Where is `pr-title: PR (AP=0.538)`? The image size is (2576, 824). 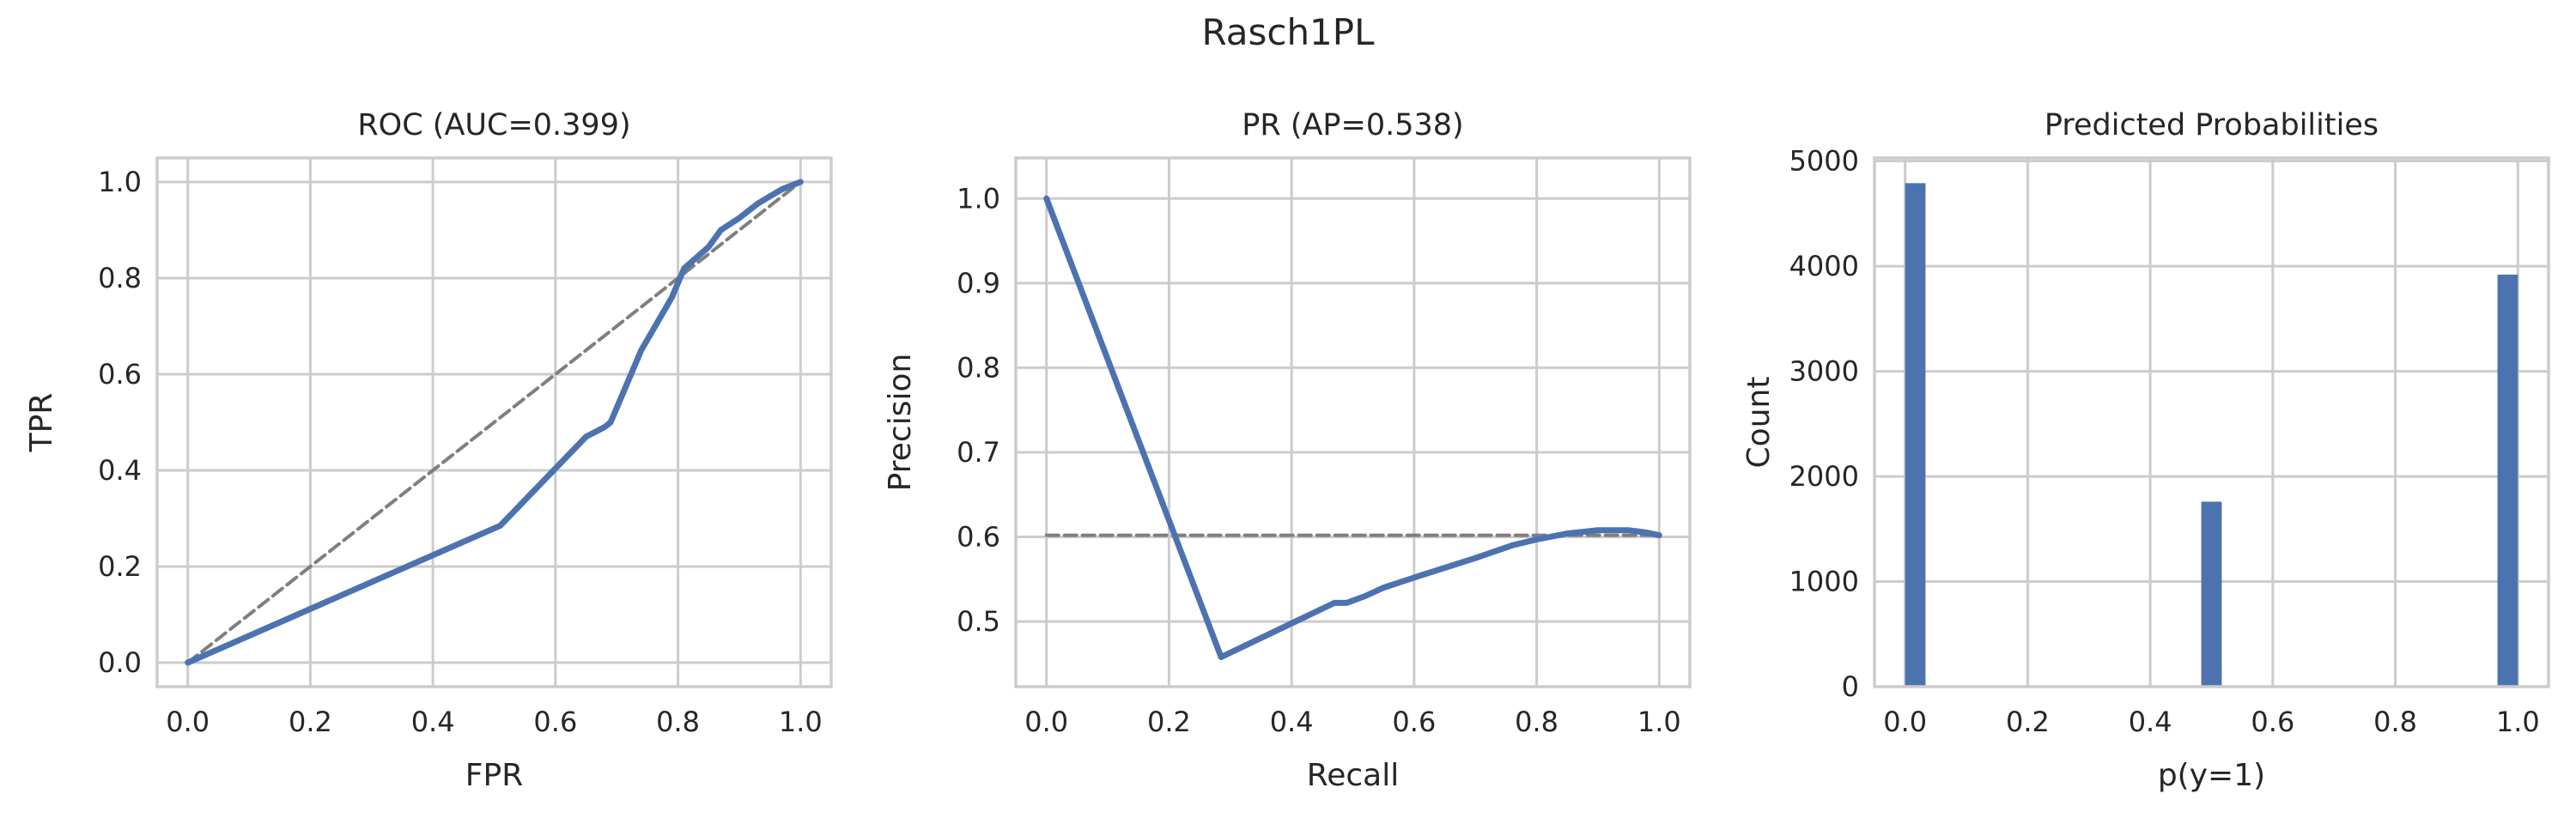
pr-title: PR (AP=0.538) is located at coordinates (1352, 125).